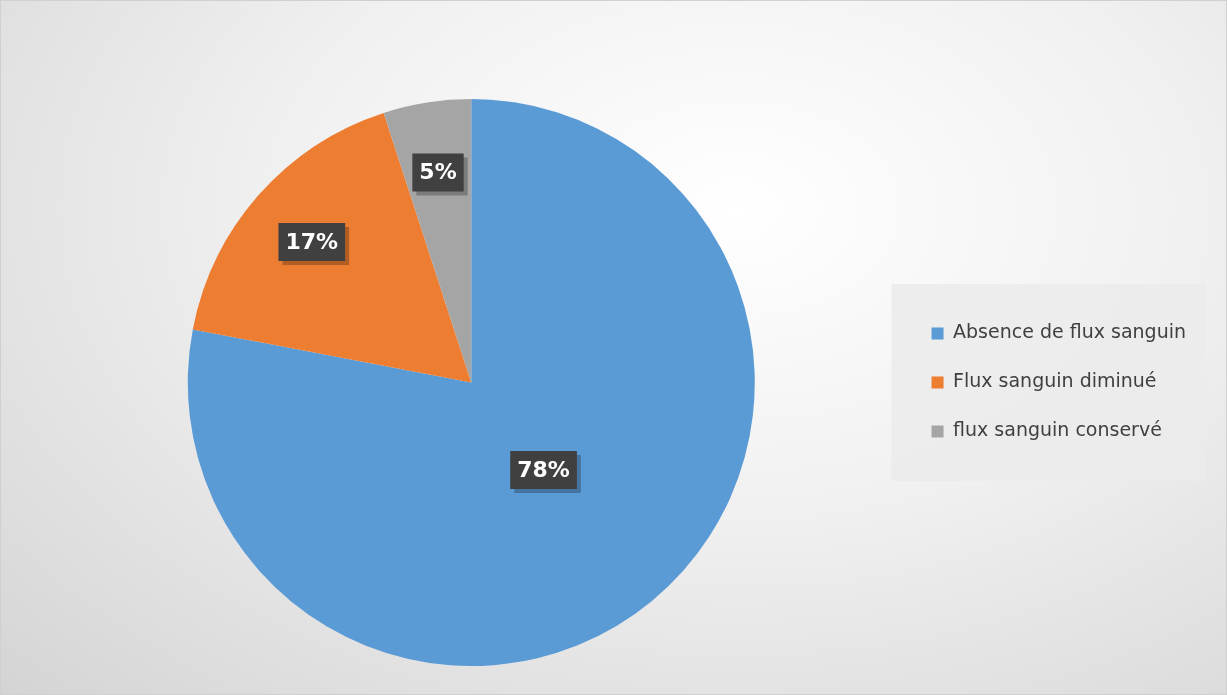  Describe the element at coordinates (312, 241) in the screenshot. I see `data-label: 17%` at that location.